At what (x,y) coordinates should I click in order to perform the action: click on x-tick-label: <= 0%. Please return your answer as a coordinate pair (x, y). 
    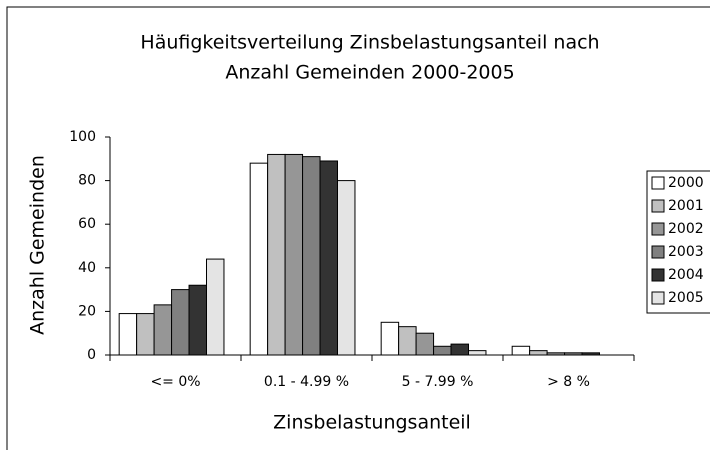
    Looking at the image, I should click on (175, 382).